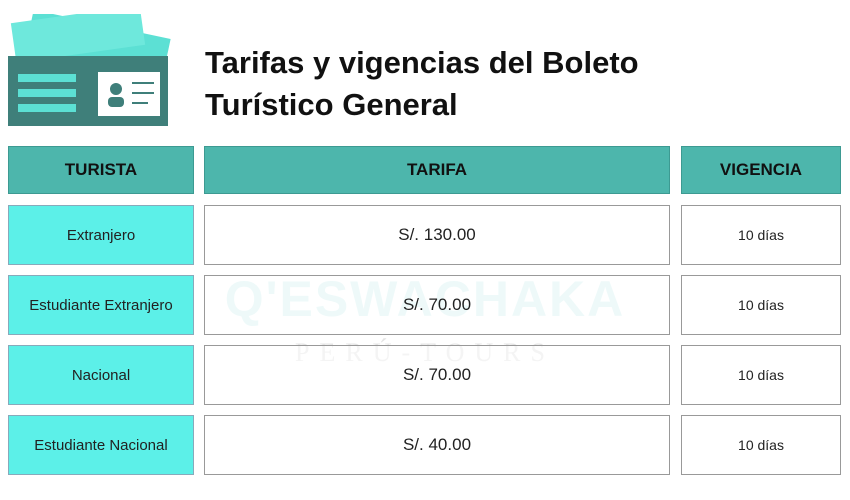  I want to click on tourist-cell: Estudiante Extranjero, so click(101, 305).